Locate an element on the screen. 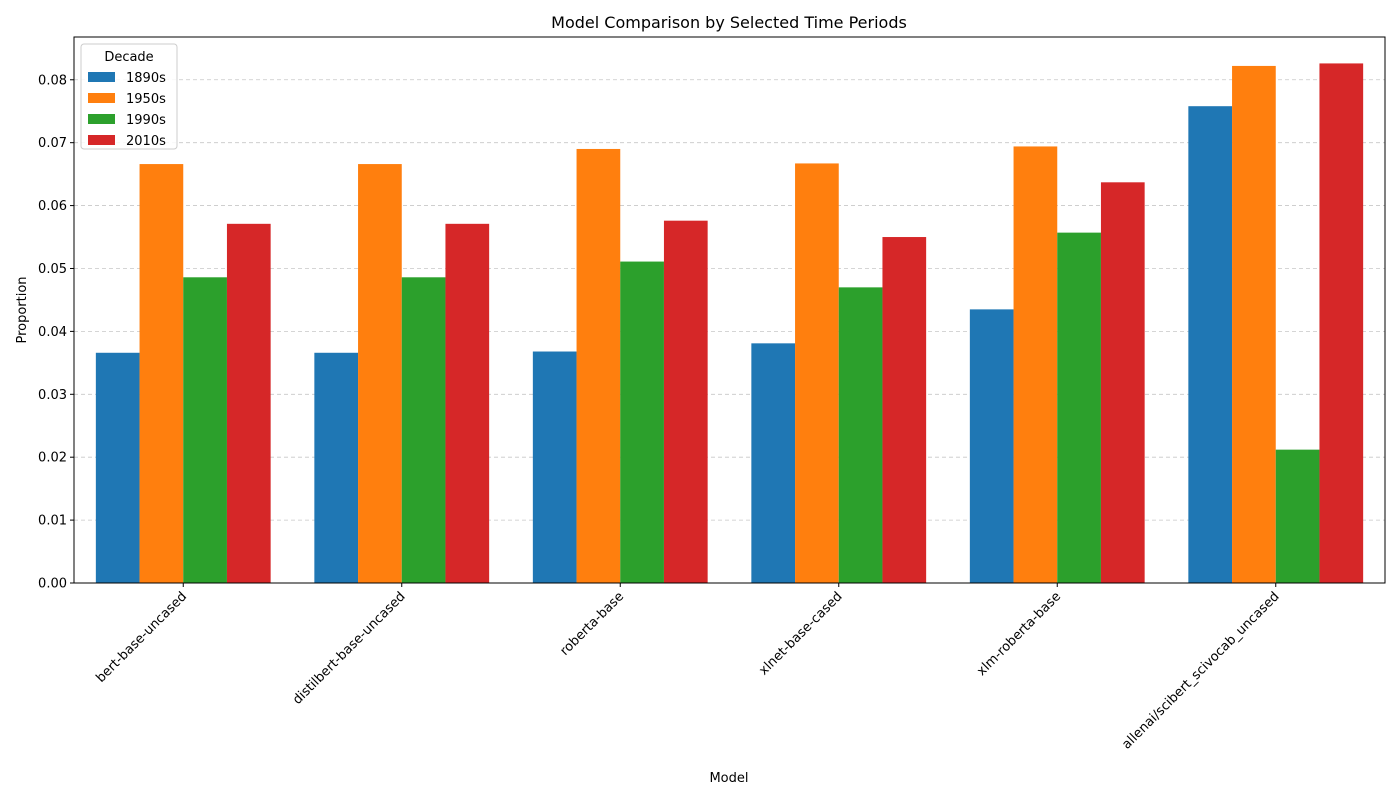  x-tick-label: distilbert-base-uncased is located at coordinates (349, 648).